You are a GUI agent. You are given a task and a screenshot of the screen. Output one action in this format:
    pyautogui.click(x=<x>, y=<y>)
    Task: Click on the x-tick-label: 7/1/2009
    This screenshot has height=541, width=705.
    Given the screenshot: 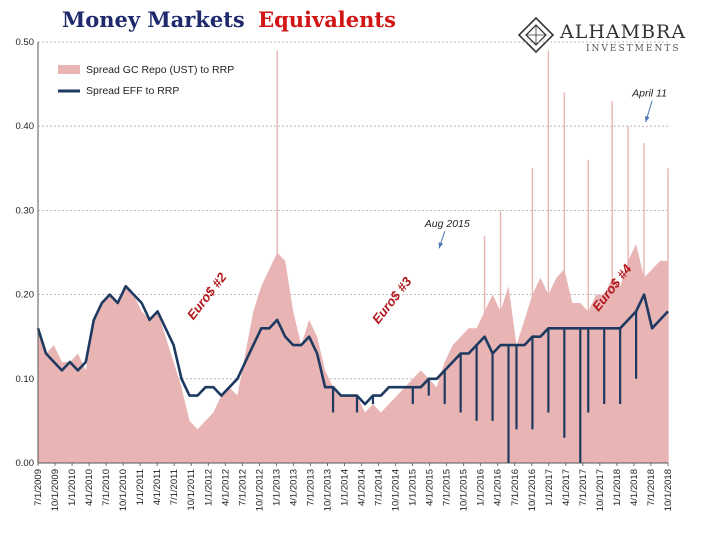 What is the action you would take?
    pyautogui.click(x=38, y=487)
    